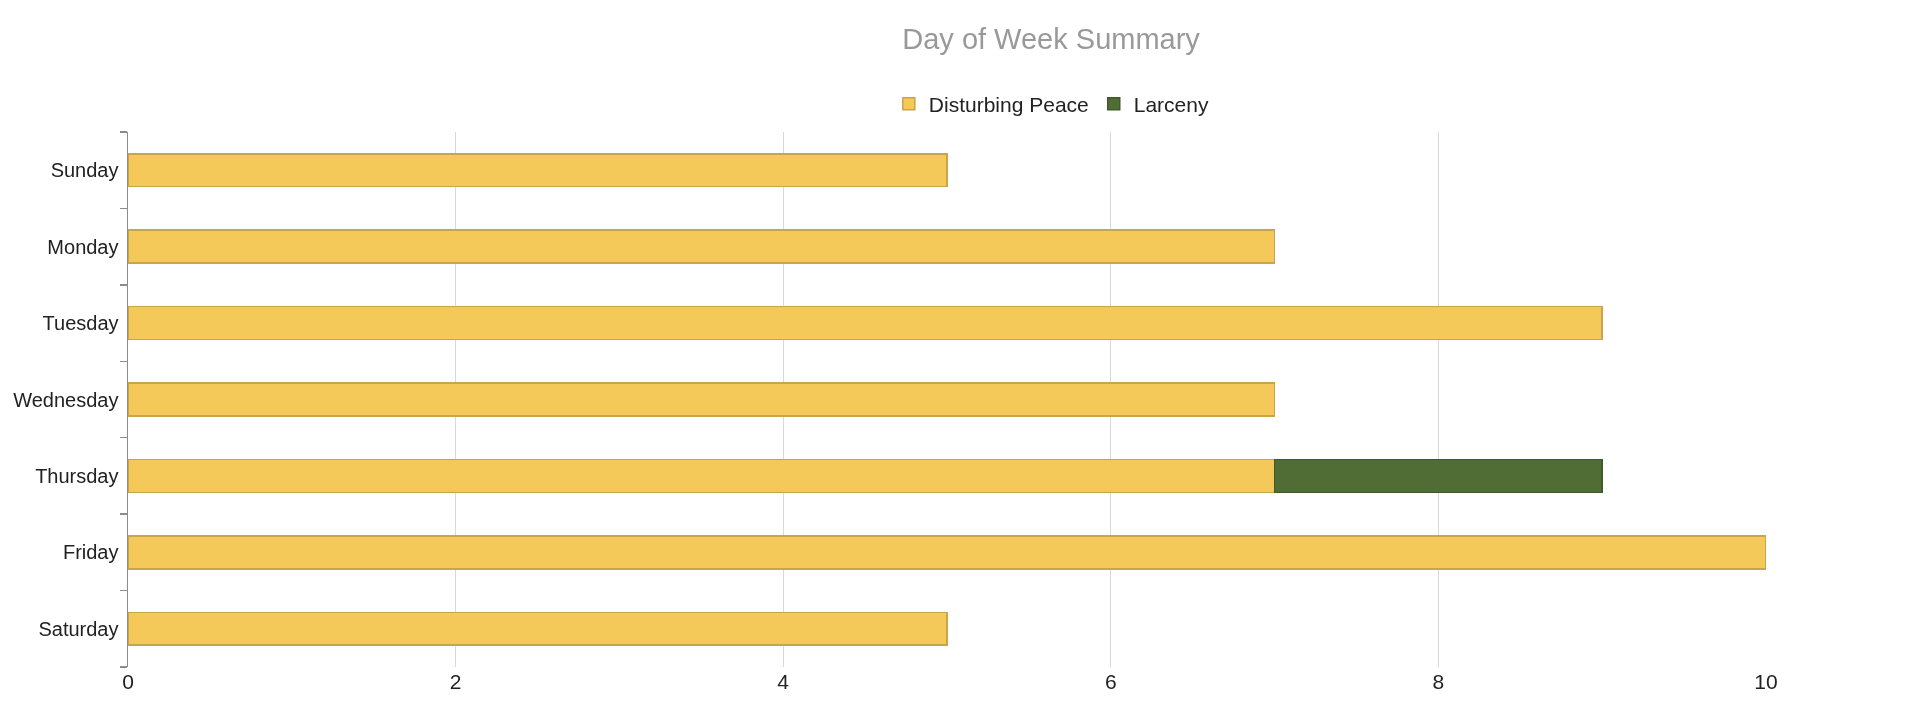 The width and height of the screenshot is (1918, 728). Describe the element at coordinates (1171, 105) in the screenshot. I see `legend-label: Larceny` at that location.